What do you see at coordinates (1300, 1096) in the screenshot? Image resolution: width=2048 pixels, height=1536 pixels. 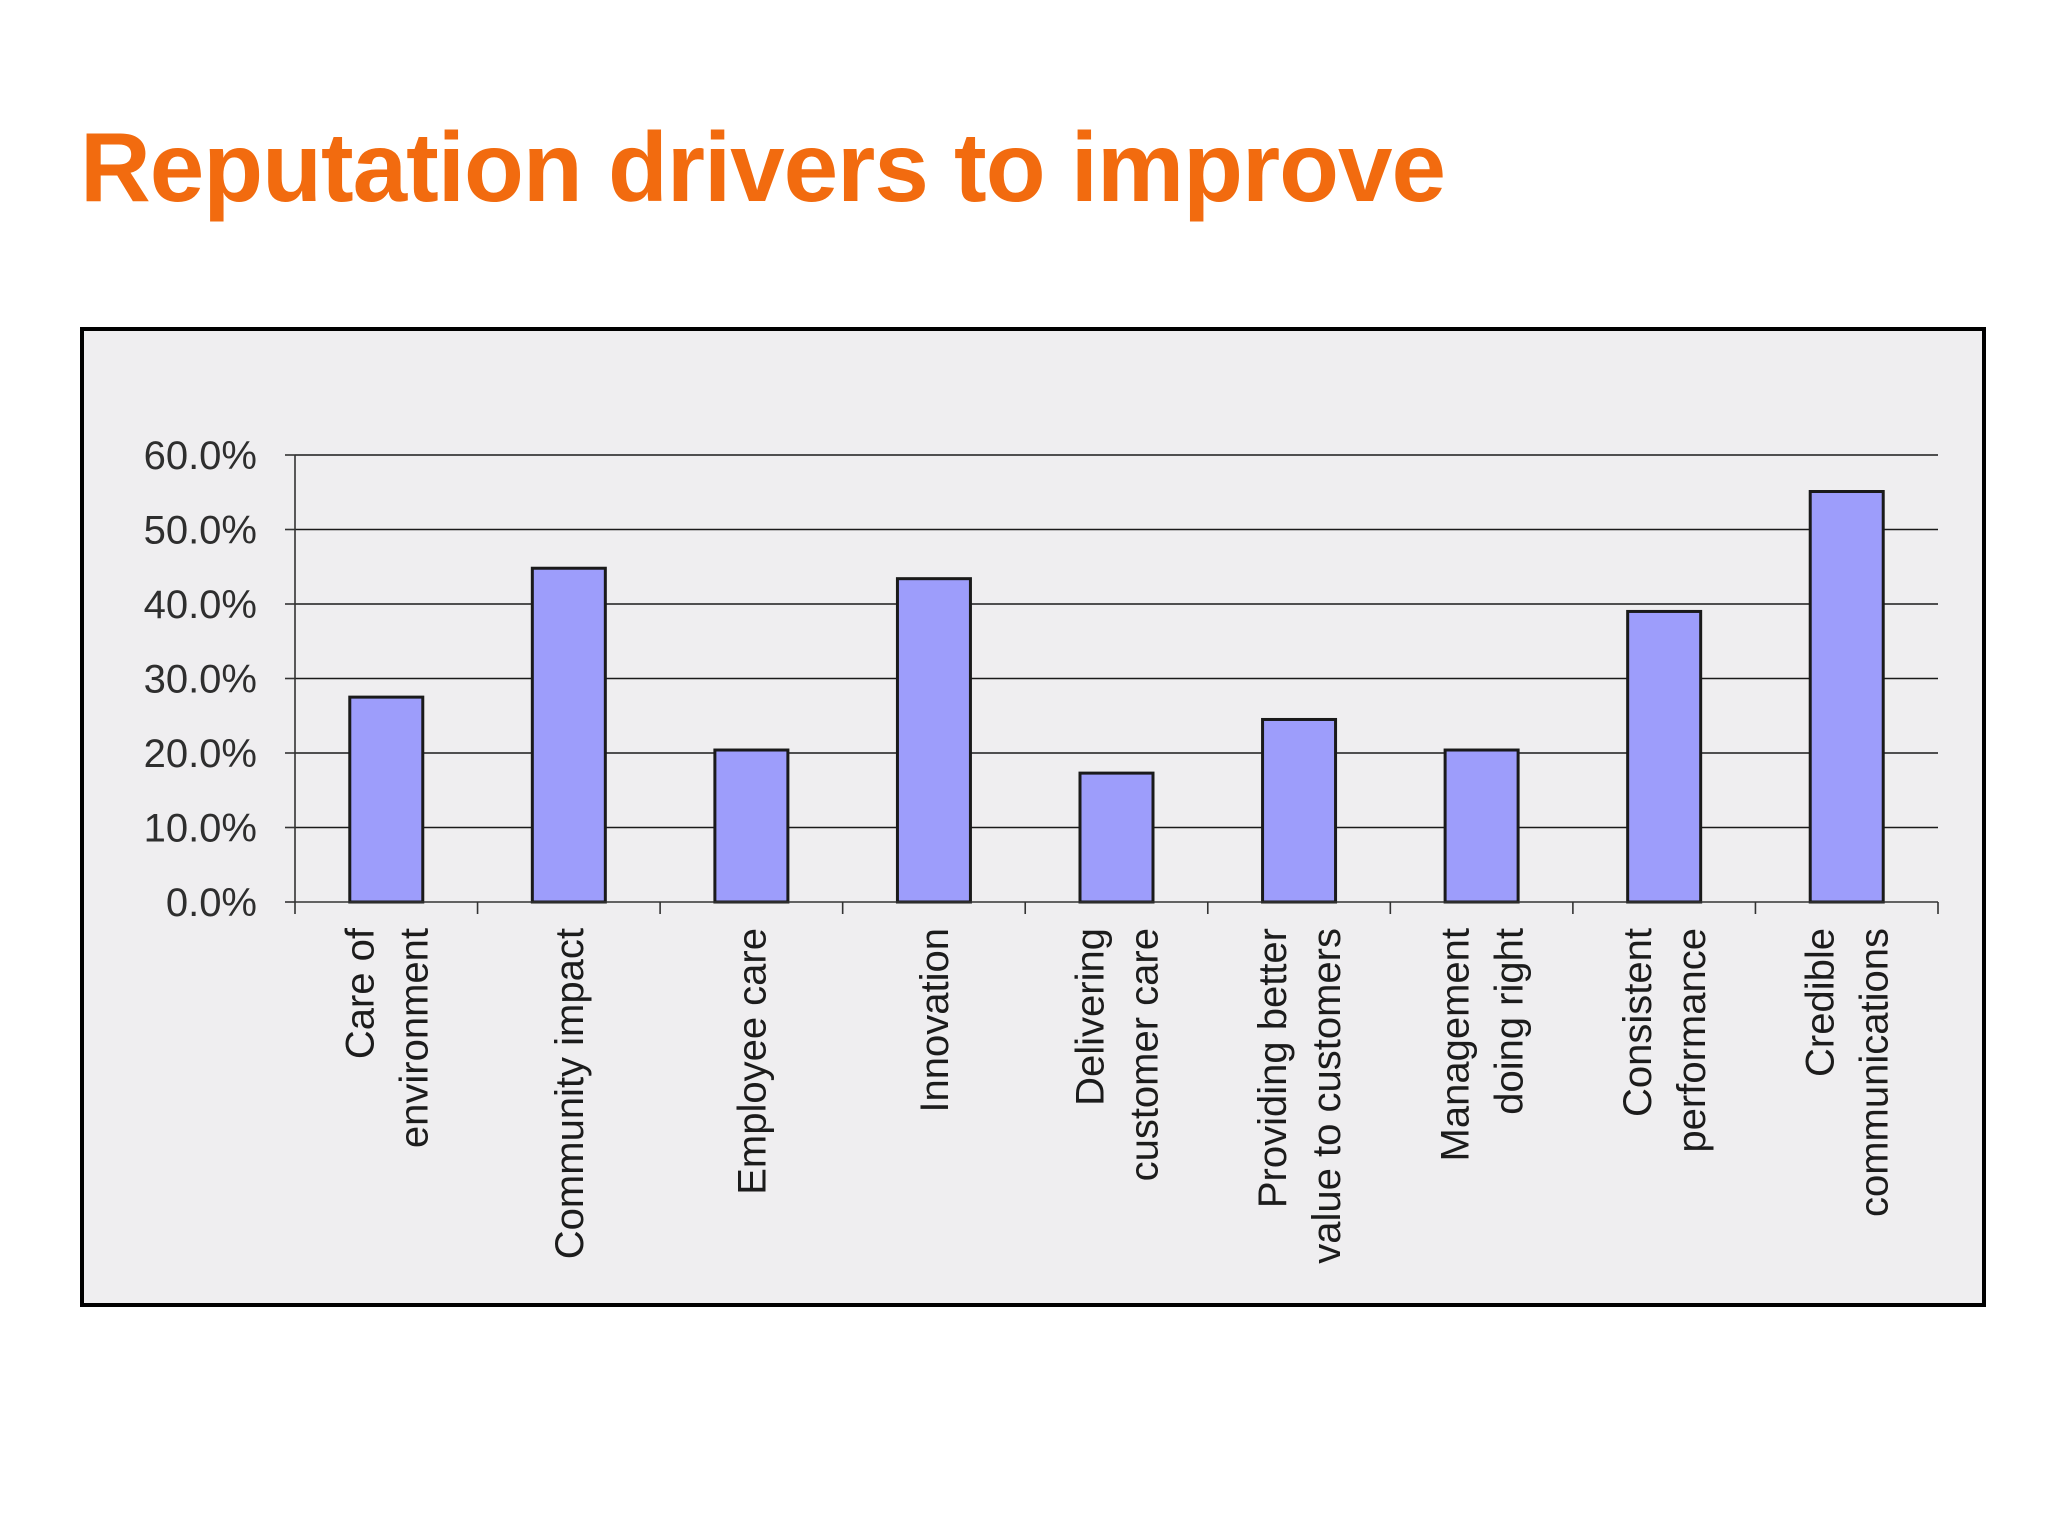 I see `x-category-label: Providing better value to customers` at bounding box center [1300, 1096].